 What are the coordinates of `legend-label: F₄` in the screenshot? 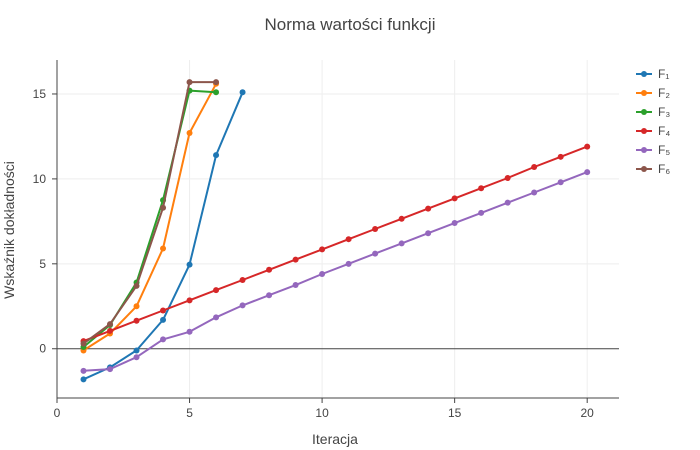 It's located at (664, 131).